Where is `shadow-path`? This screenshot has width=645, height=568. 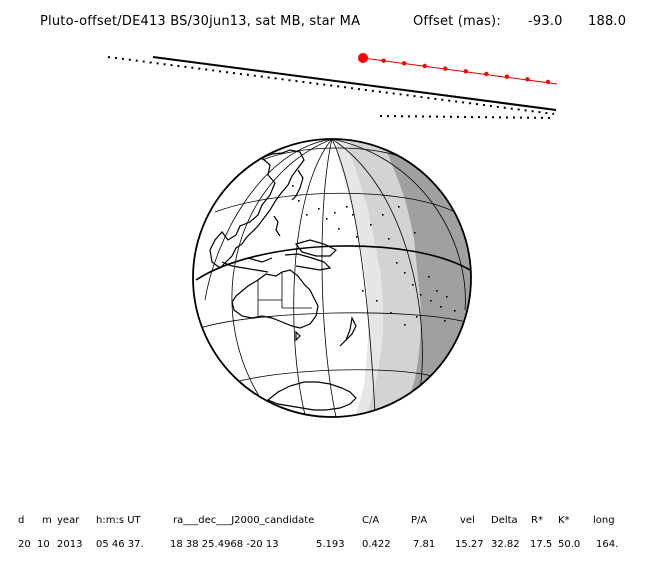 shadow-path is located at coordinates (332, 86).